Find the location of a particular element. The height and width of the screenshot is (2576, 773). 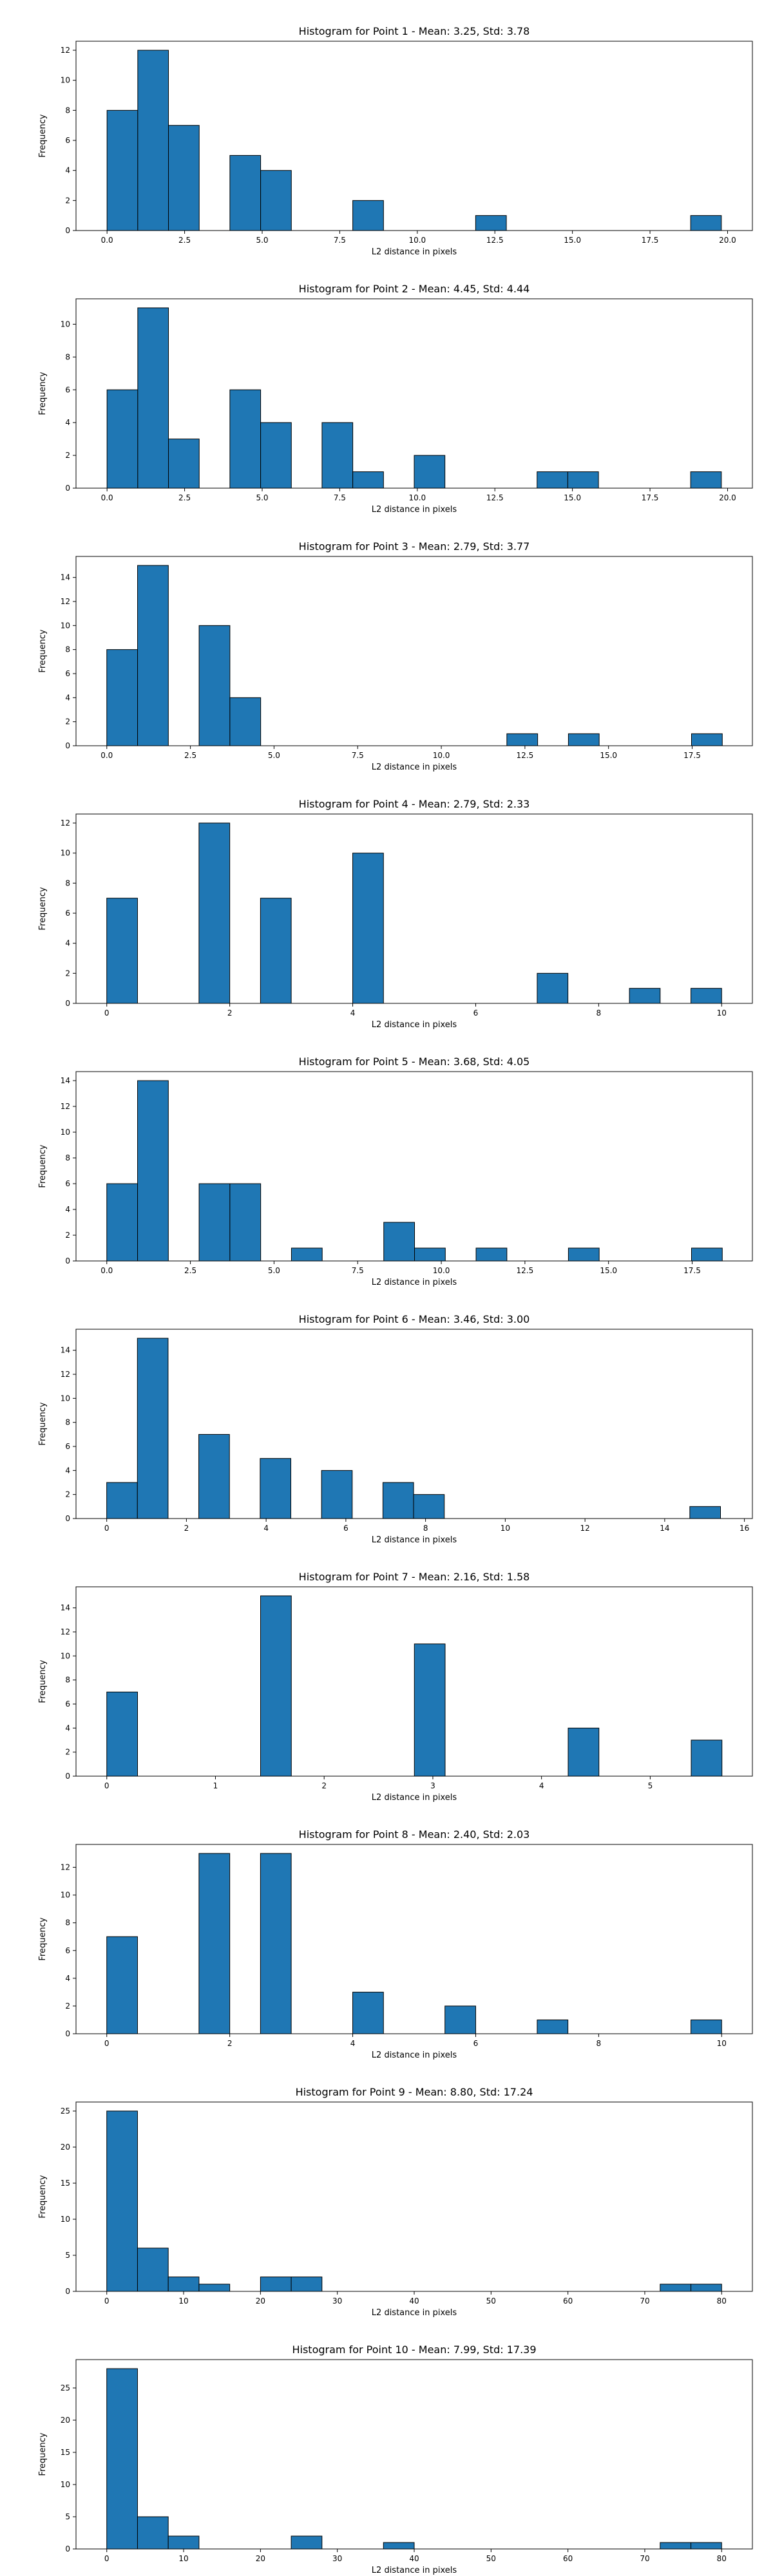

x-tick-label: 60 is located at coordinates (568, 2558).